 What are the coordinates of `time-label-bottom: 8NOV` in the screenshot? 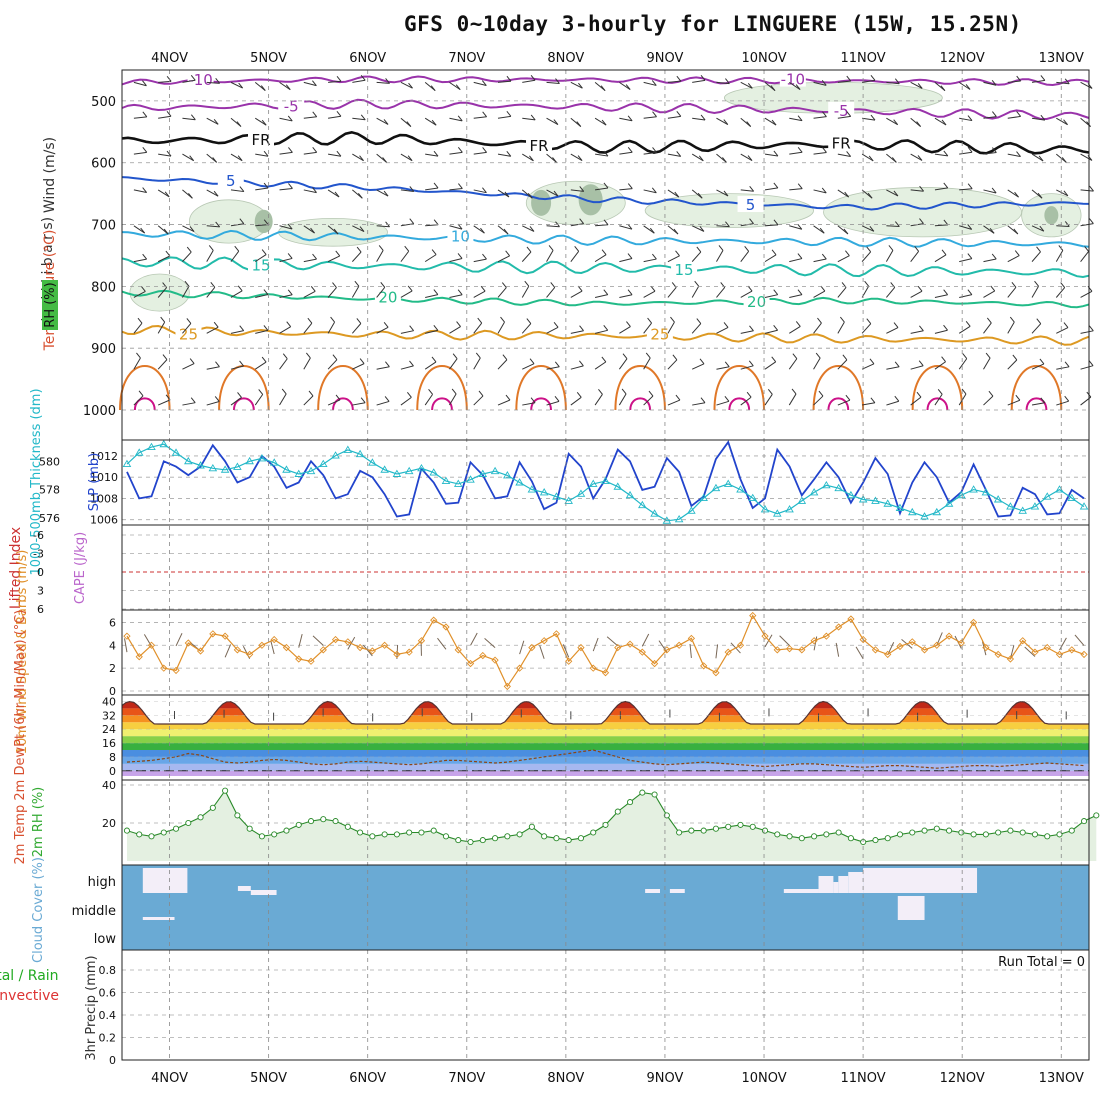 It's located at (565, 1078).